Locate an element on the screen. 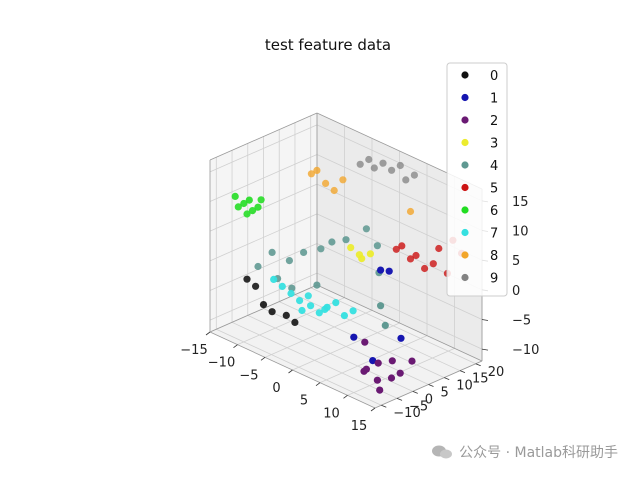  y-tick-label: −10 is located at coordinates (406, 413).